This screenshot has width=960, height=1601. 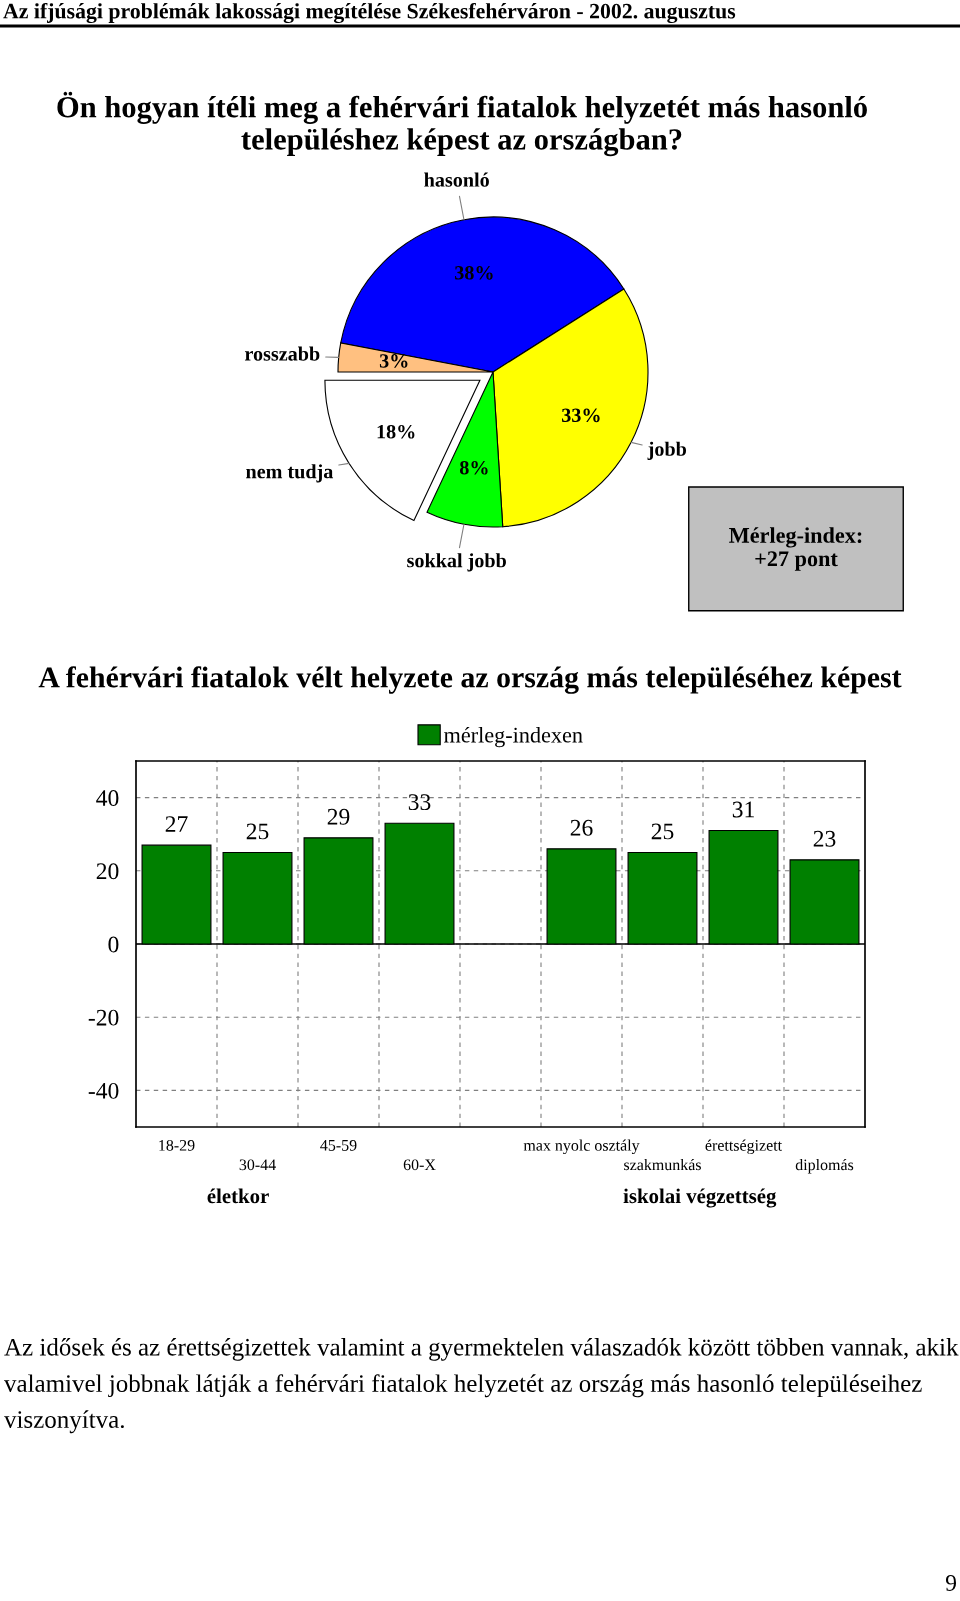 What do you see at coordinates (282, 353) in the screenshot?
I see `slice-label: rosszabb` at bounding box center [282, 353].